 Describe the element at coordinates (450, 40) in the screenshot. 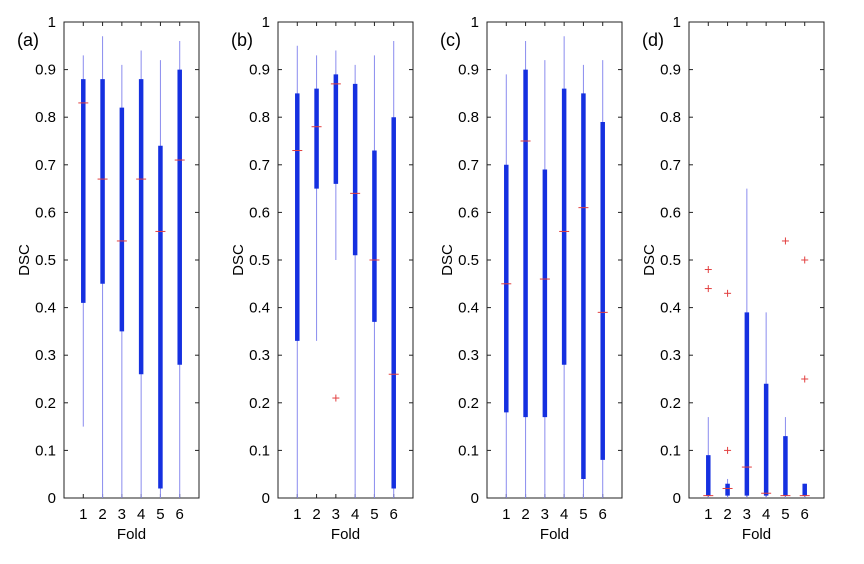

I see `panel-label: (c)` at that location.